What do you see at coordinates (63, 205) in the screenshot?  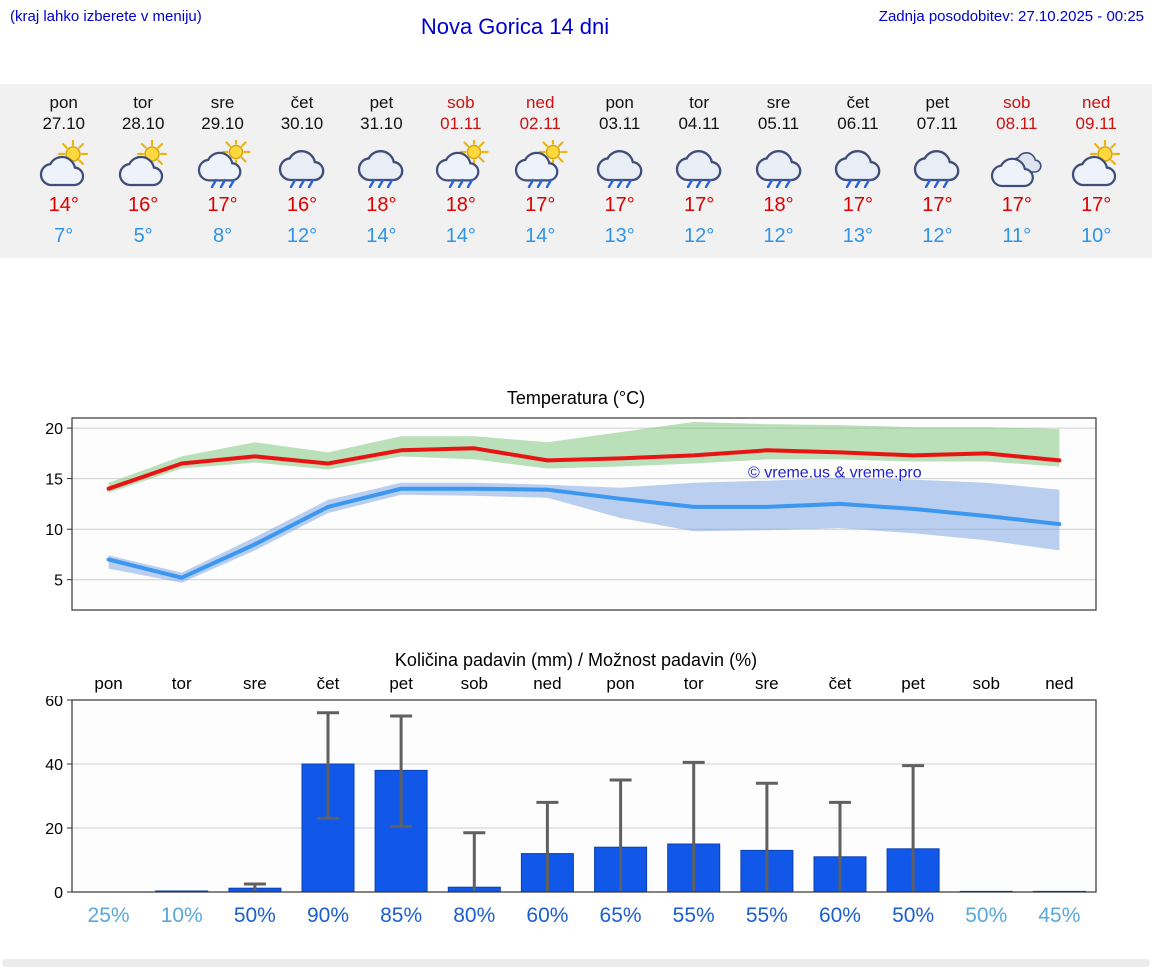 I see `day-high-temp: 14°` at bounding box center [63, 205].